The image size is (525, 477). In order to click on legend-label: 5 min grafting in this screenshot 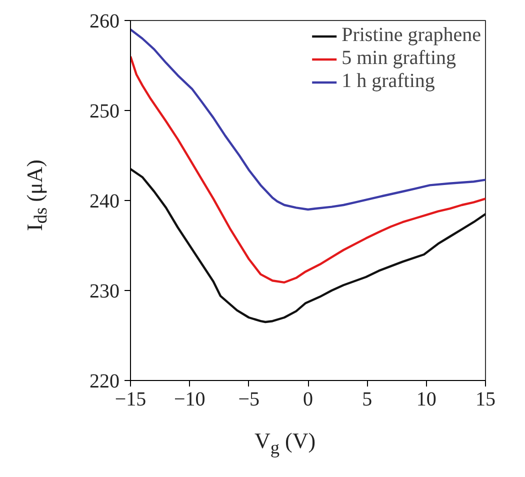, I will do `click(399, 58)`.